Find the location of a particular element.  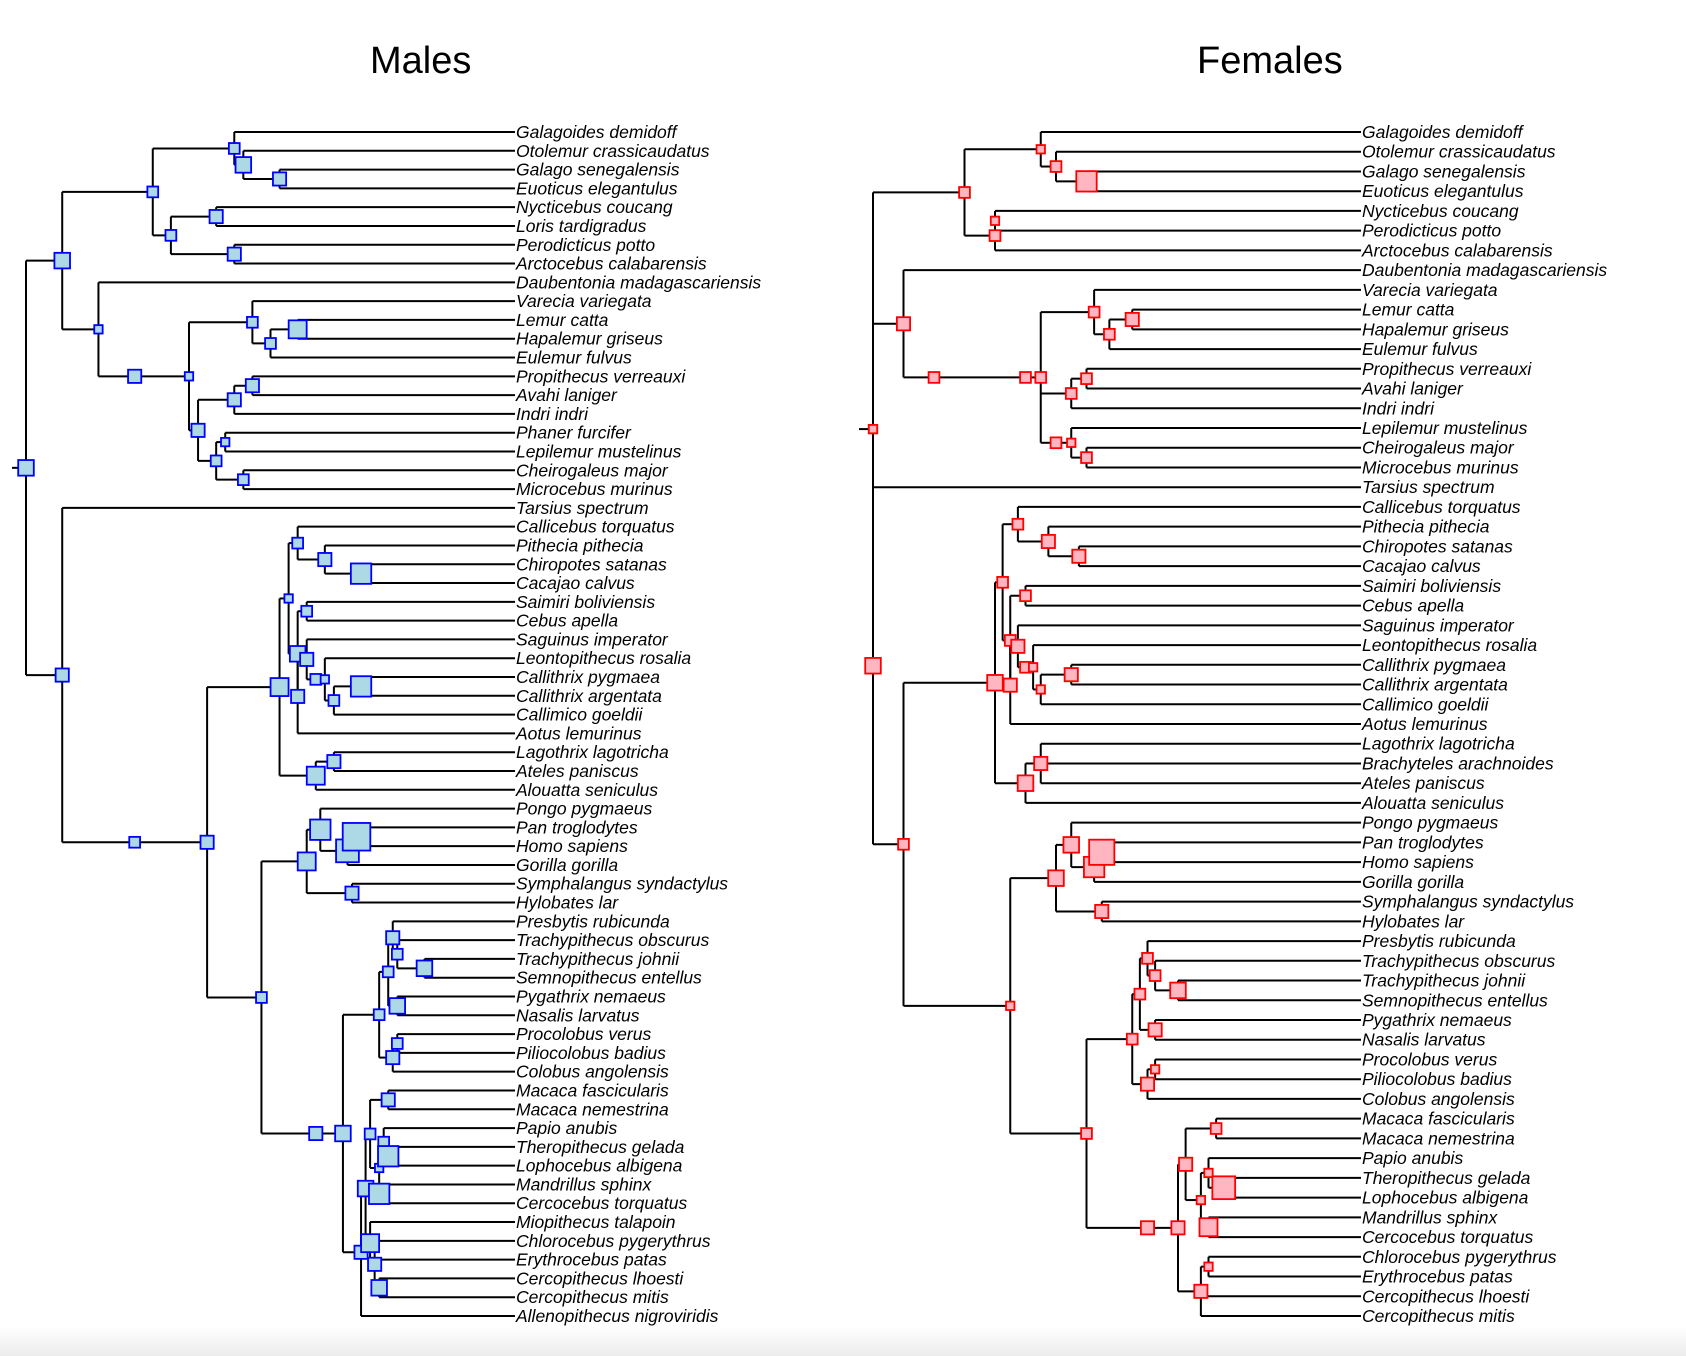

tip-label: Otolemur crassicaudatus is located at coordinates (1459, 152).